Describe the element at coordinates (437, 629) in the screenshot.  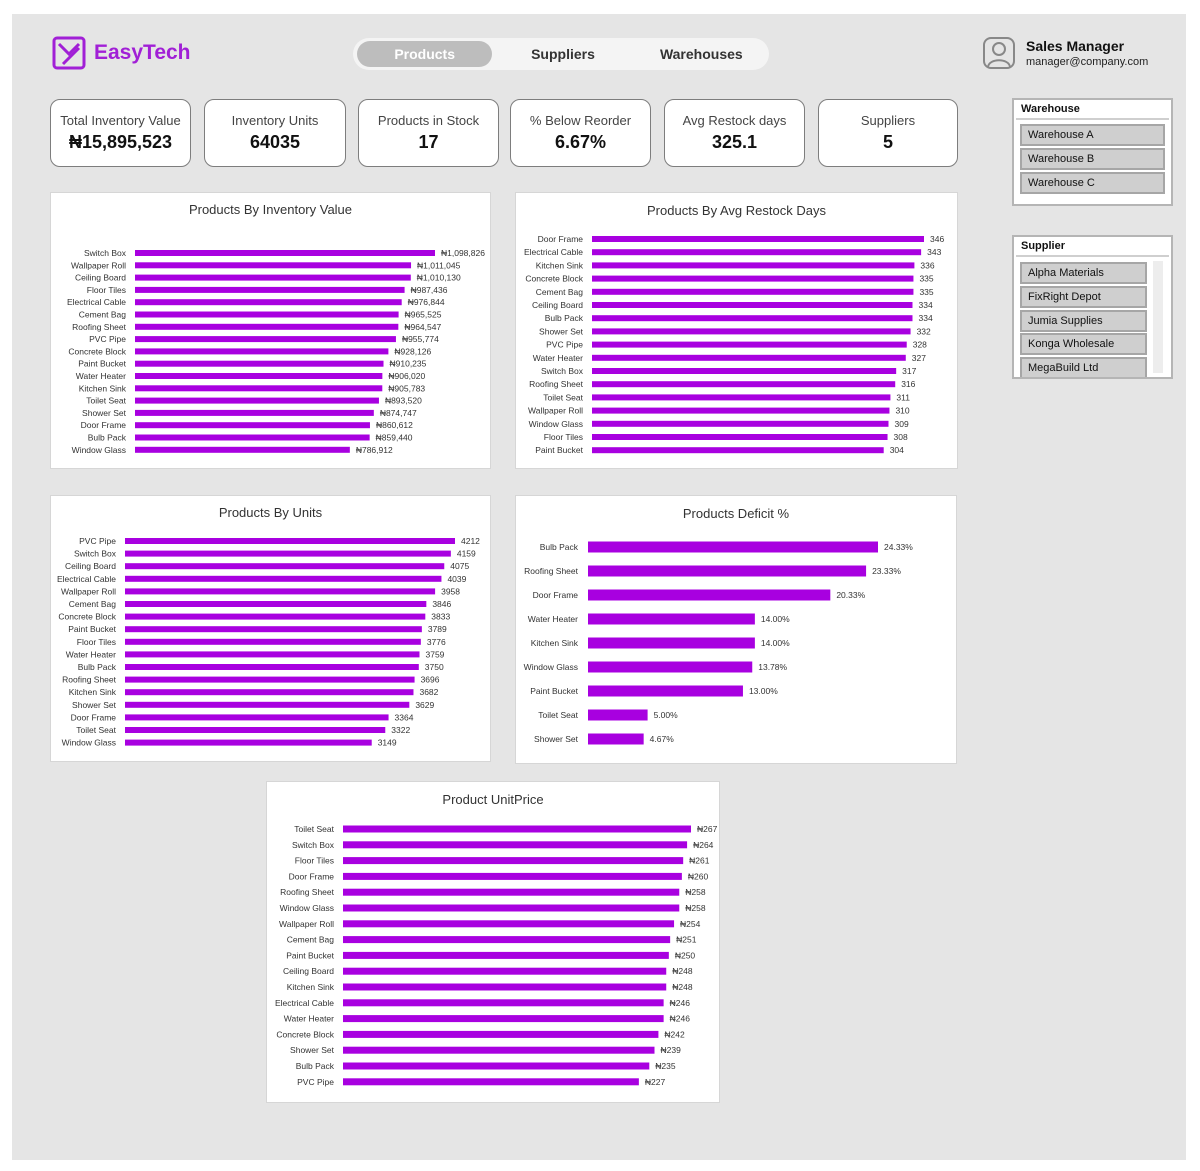
I see `data-label: 3789` at that location.